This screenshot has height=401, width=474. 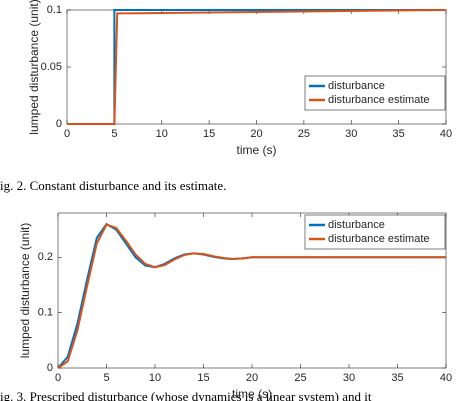 I want to click on y-tick-label: 0.2, so click(x=45, y=257).